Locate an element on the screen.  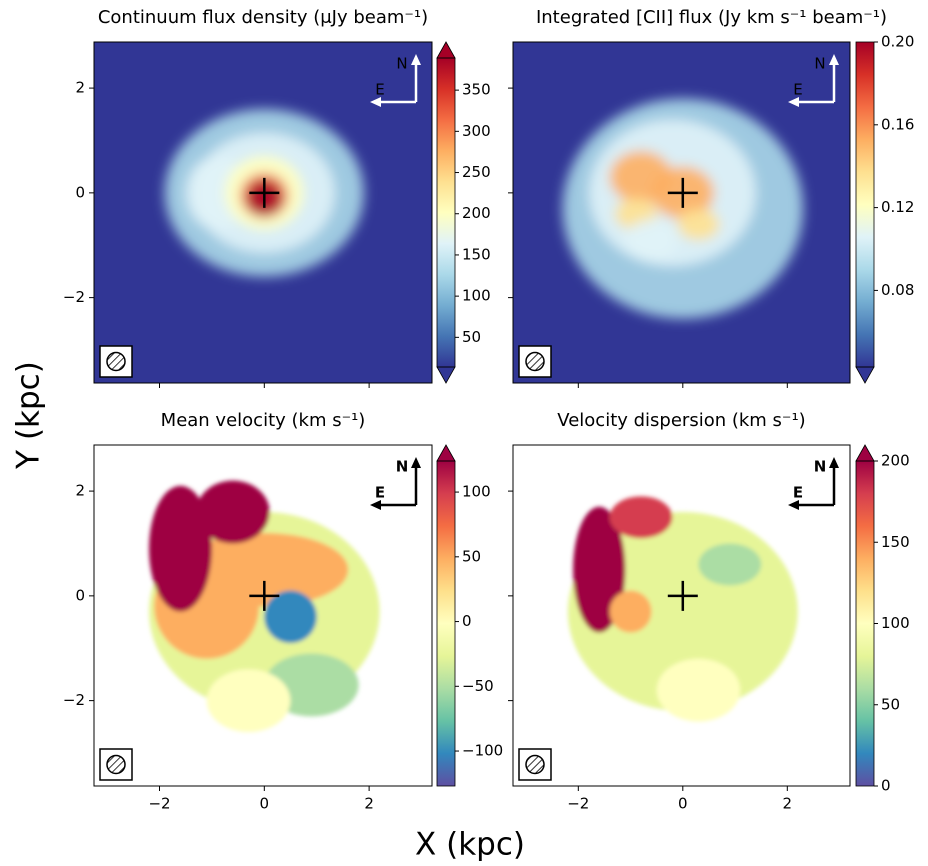
y-axis-label: Y (kpc) is located at coordinates (29, 415).